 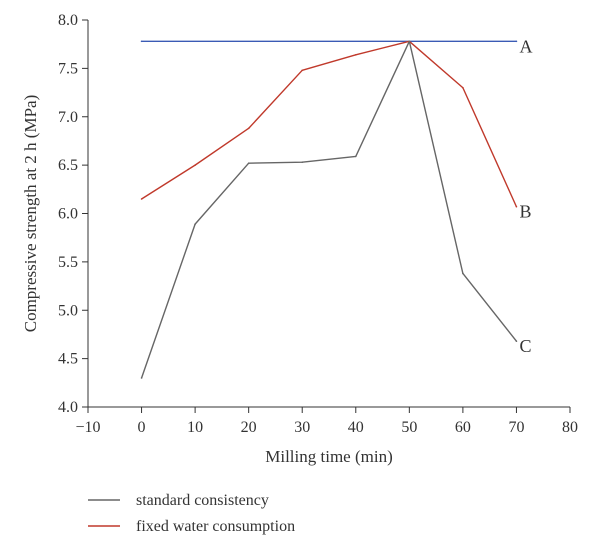 I want to click on x-tick-label: −10, so click(x=87, y=427).